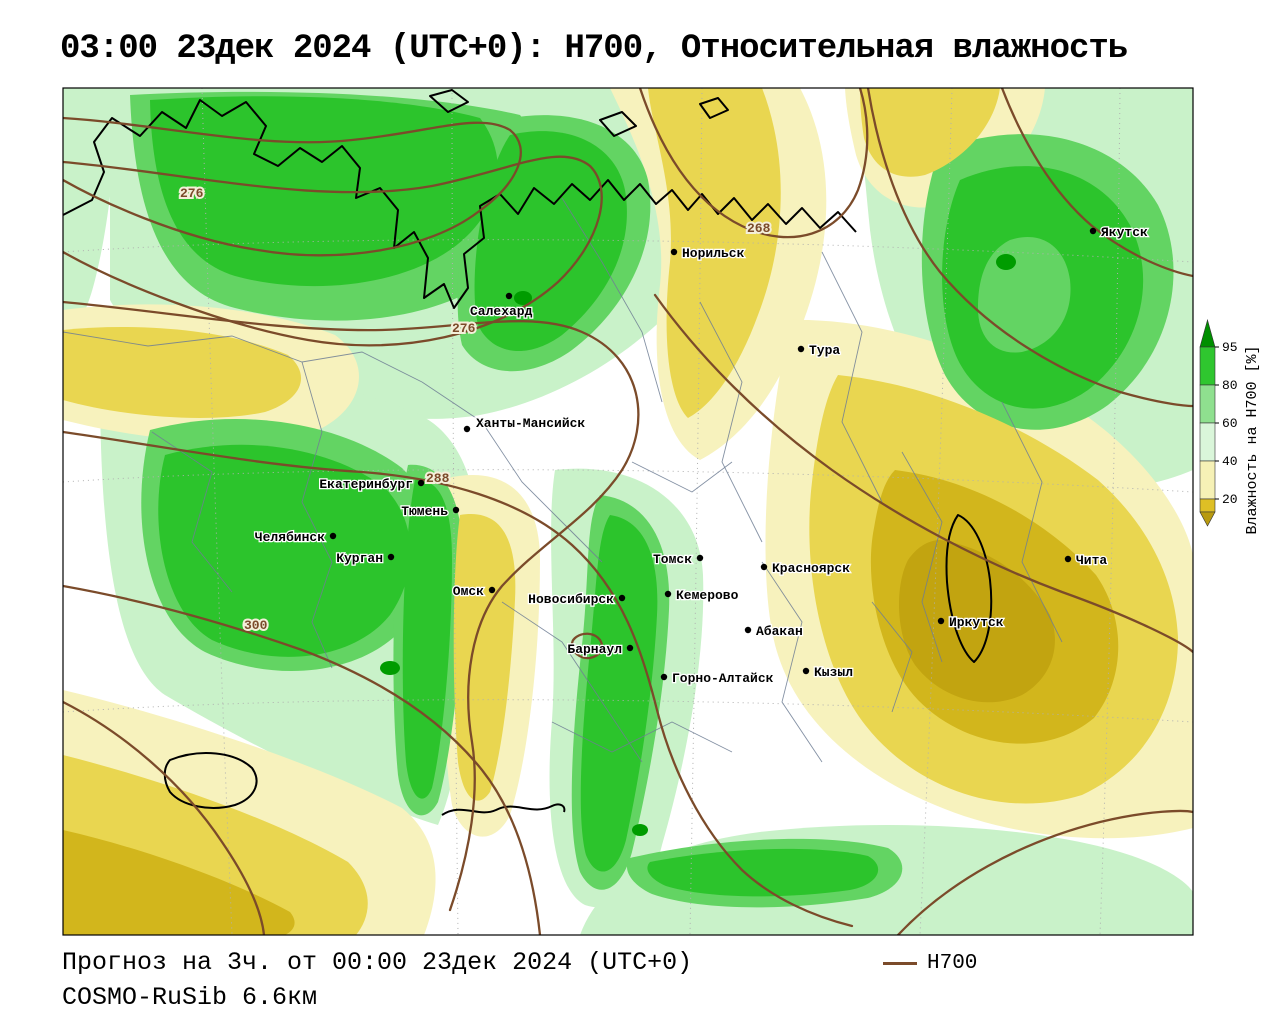 Image resolution: width=1280 pixels, height=1029 pixels. I want to click on contour-value-label: 300, so click(256, 625).